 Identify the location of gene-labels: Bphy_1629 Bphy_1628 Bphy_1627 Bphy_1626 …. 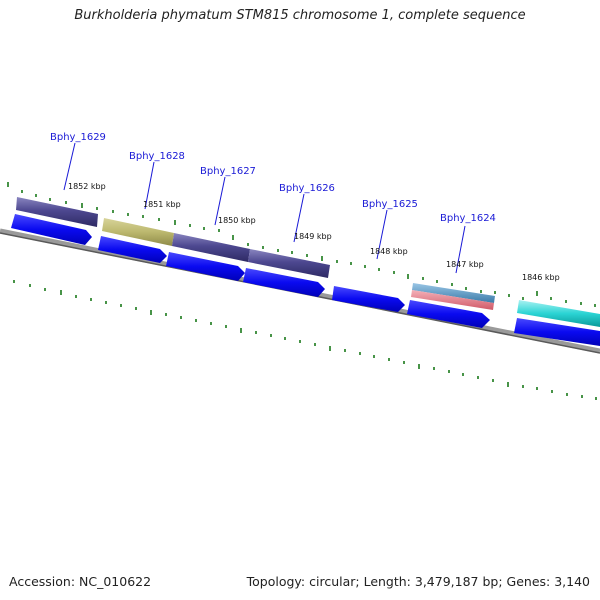
(273, 178).